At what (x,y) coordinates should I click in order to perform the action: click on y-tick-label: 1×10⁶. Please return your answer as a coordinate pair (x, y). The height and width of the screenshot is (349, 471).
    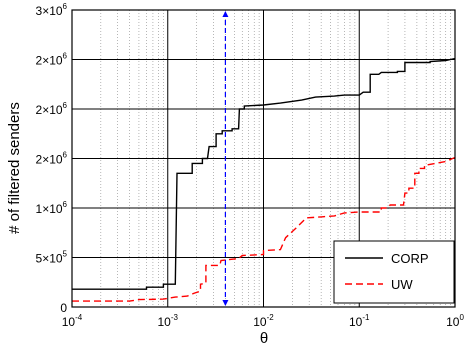
    Looking at the image, I should click on (52, 208).